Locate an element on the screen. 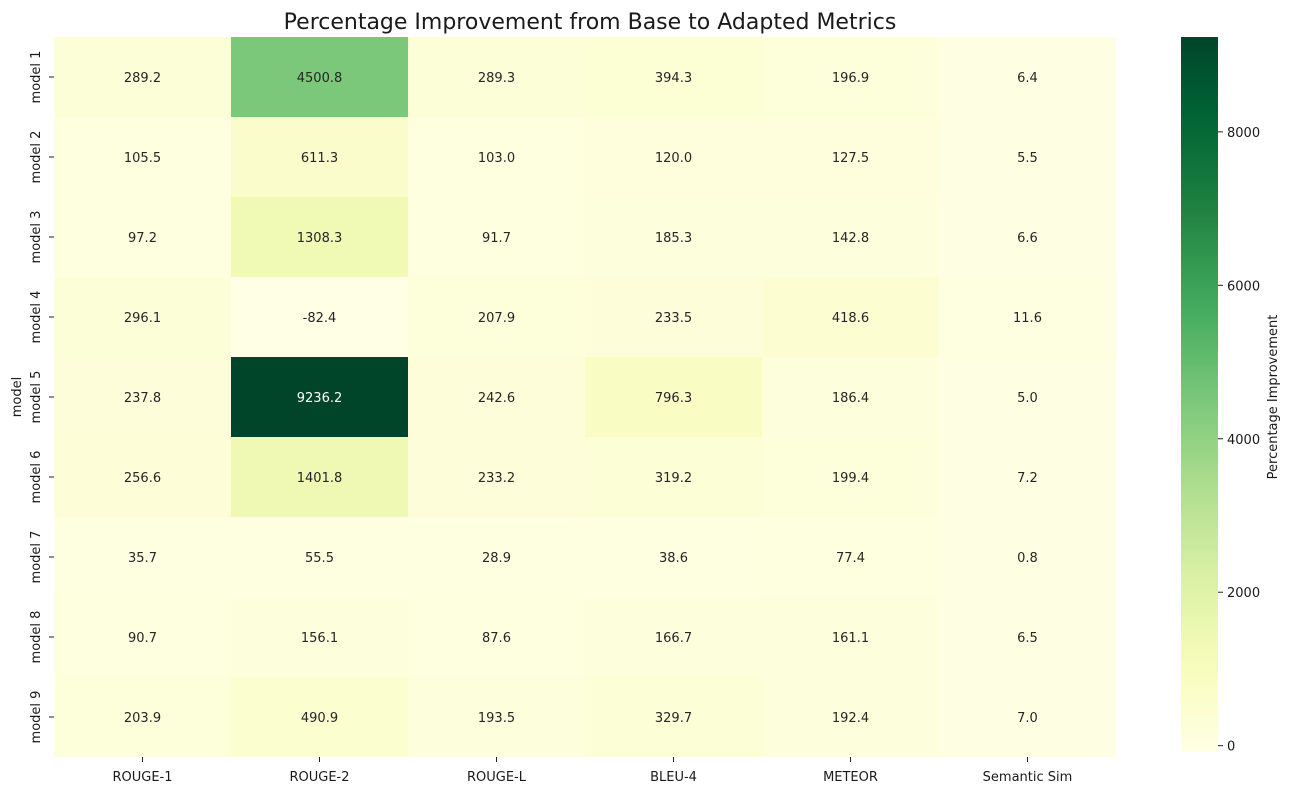 The width and height of the screenshot is (1291, 790). cell-value-label: 1308.3 is located at coordinates (320, 238).